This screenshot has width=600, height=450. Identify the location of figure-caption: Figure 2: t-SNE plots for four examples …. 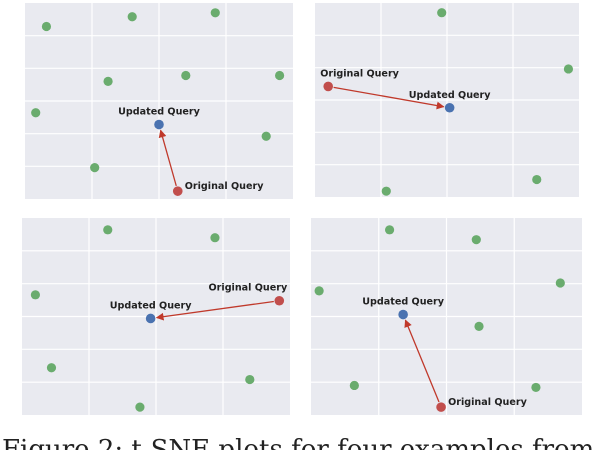
(300, 443).